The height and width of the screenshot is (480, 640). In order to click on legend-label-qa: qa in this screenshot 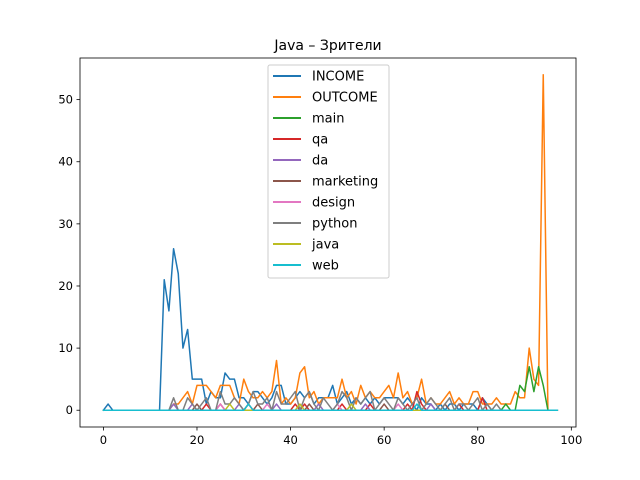, I will do `click(320, 140)`.